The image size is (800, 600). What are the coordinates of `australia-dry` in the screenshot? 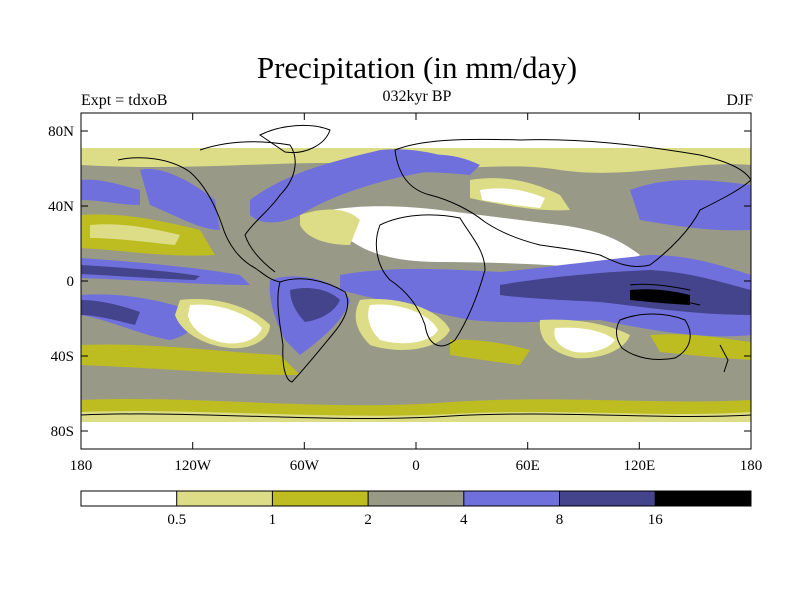 It's located at (584, 340).